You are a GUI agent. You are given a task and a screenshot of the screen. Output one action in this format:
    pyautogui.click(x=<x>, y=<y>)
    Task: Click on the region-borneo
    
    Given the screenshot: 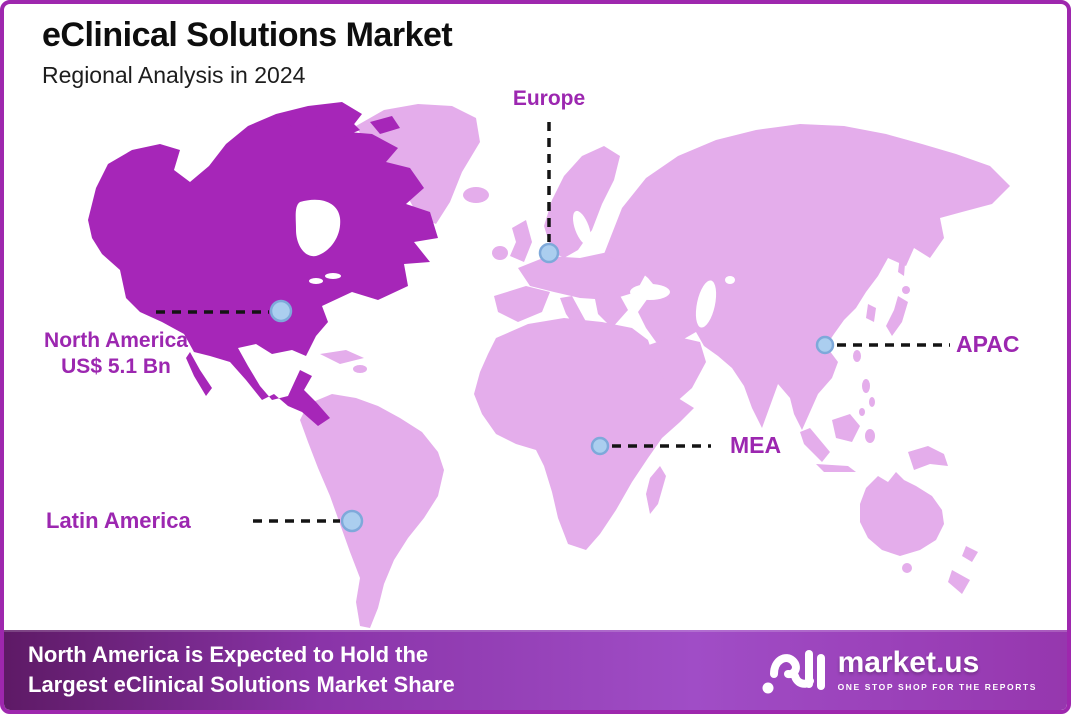 What is the action you would take?
    pyautogui.click(x=846, y=428)
    